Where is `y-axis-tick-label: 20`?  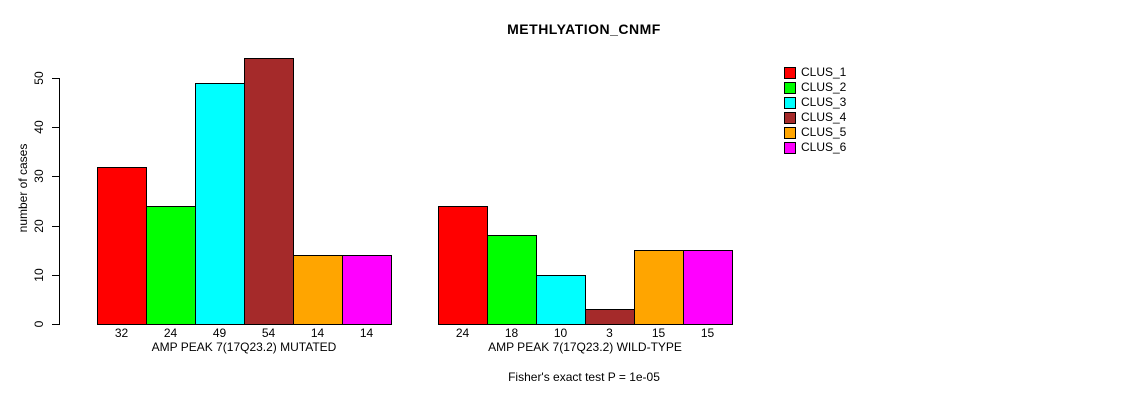 y-axis-tick-label: 20 is located at coordinates (39, 226).